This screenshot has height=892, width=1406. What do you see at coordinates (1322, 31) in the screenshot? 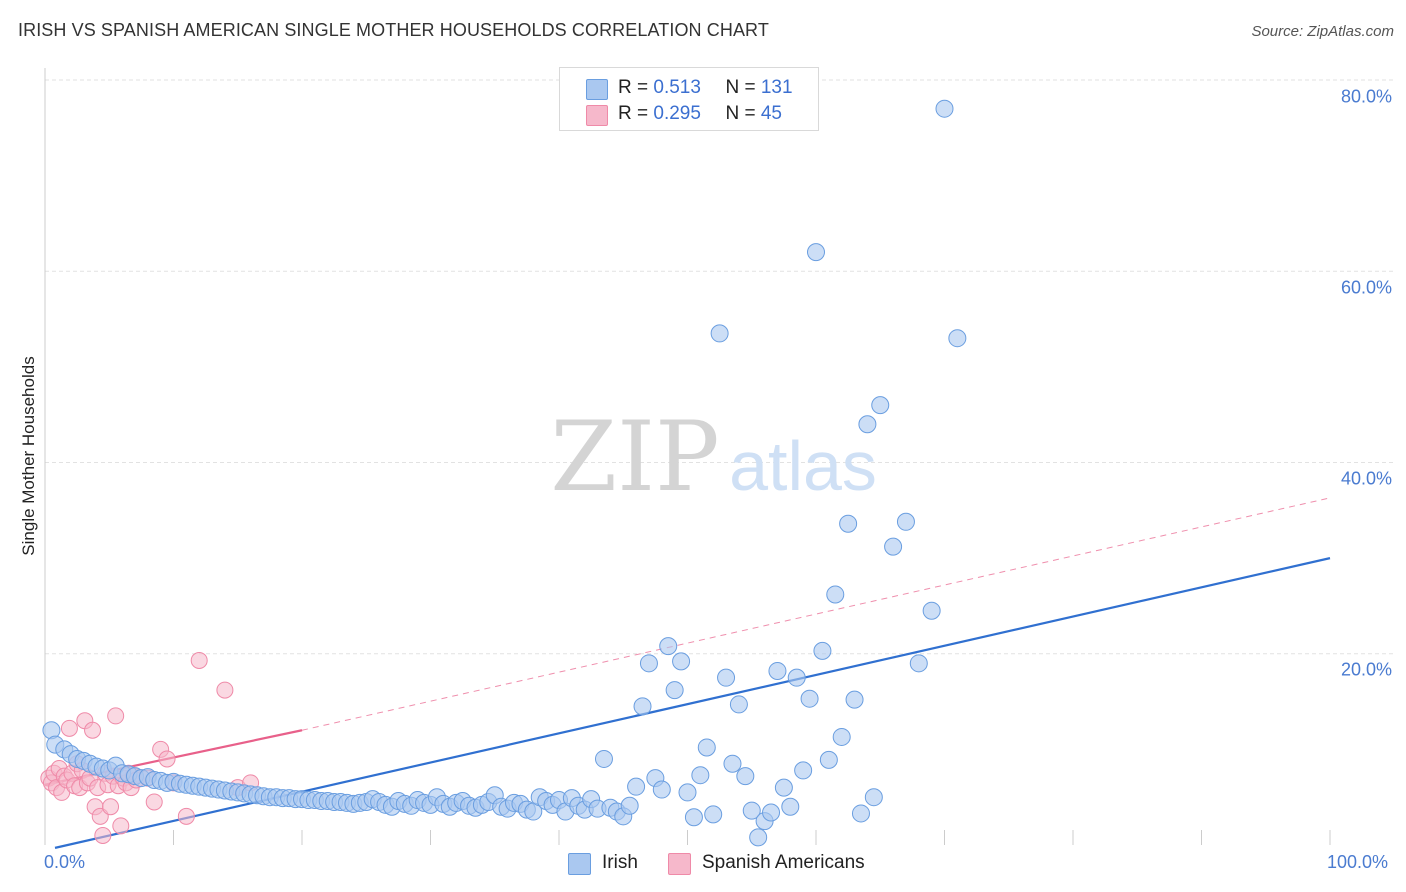
I see `source-label: Source: ZipAtlas.com` at bounding box center [1322, 31].